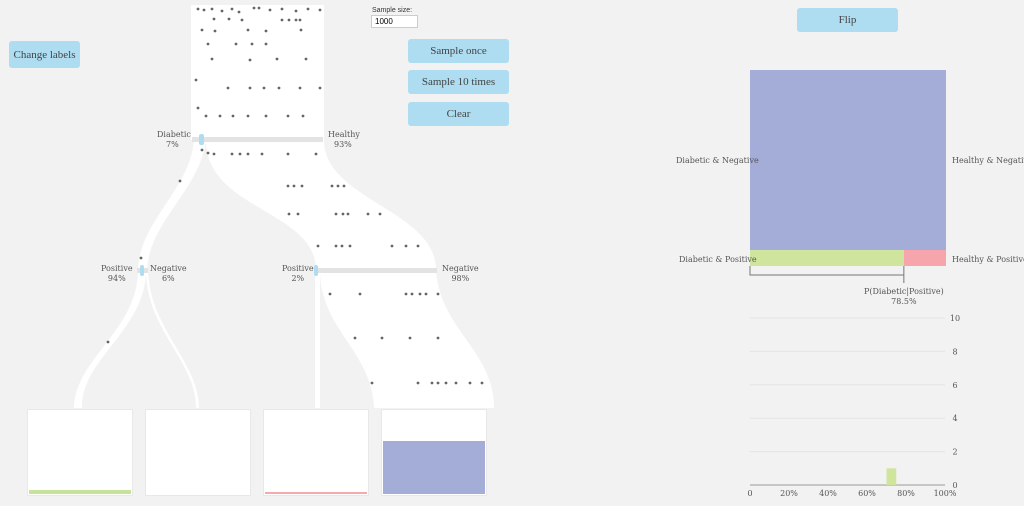  I want to click on y-tick-label: 0, so click(954, 485).